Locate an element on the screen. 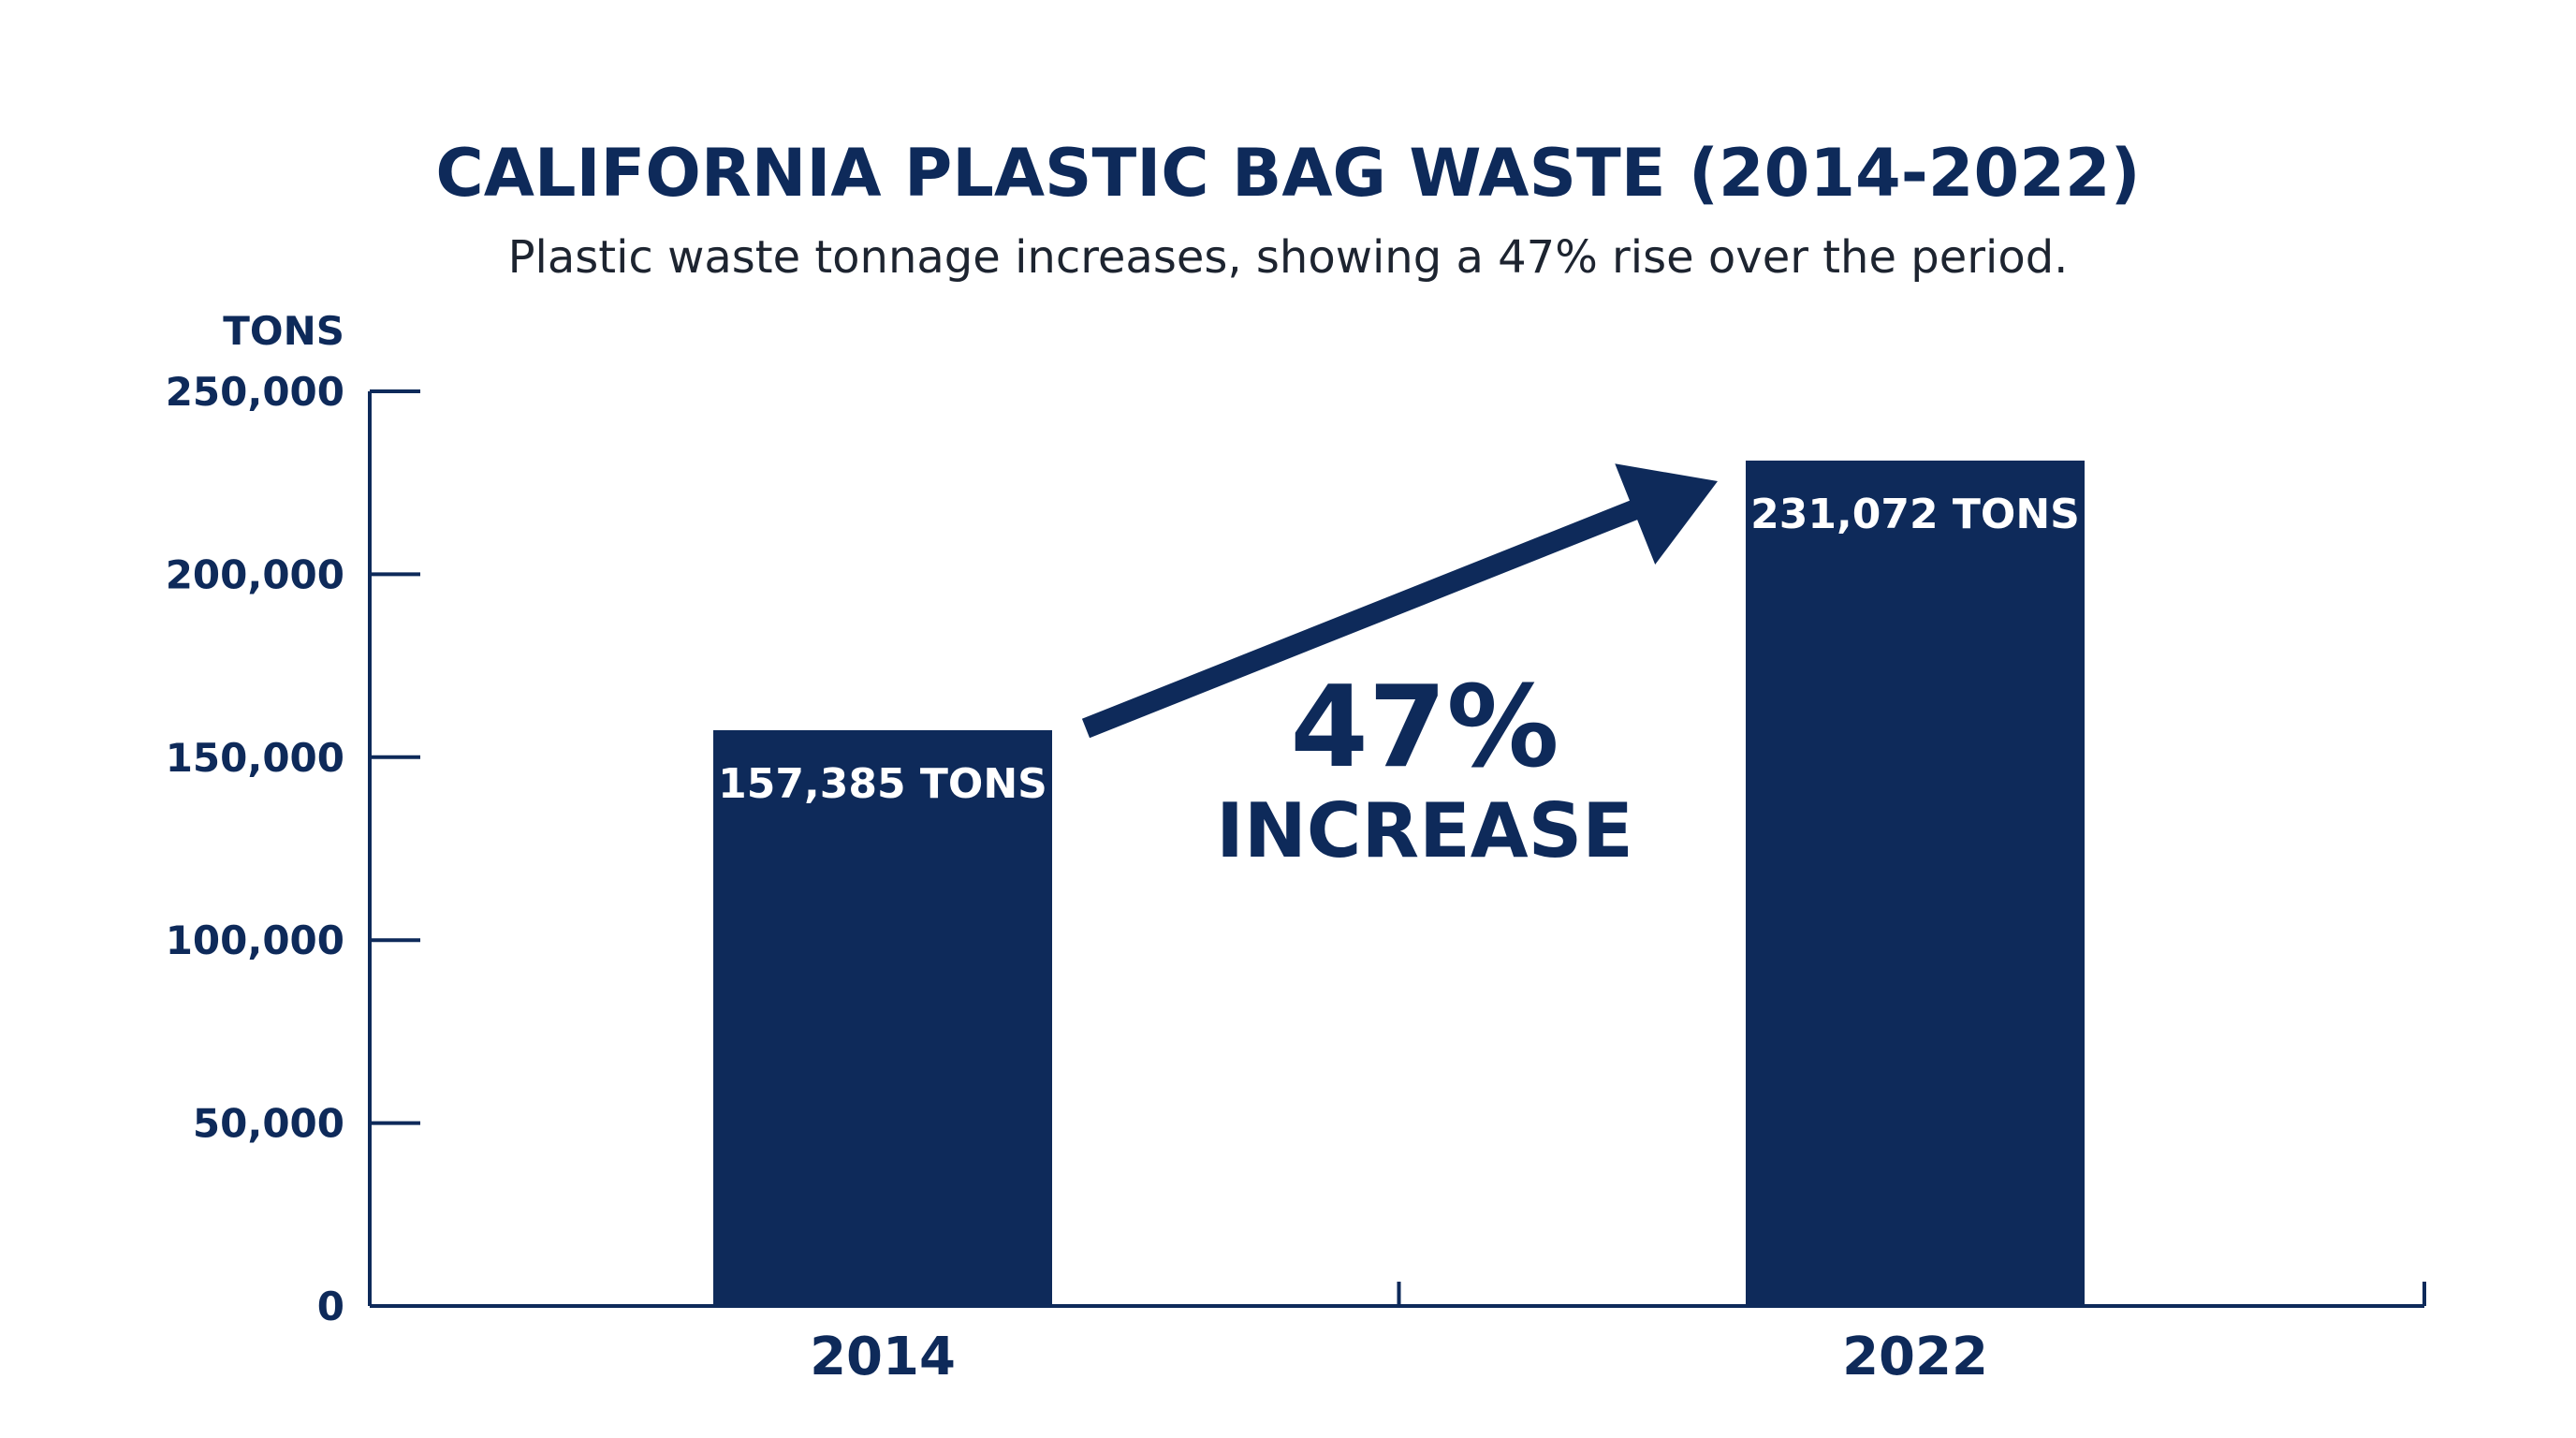 The height and width of the screenshot is (1438, 2576). increase-arrow-shaft is located at coordinates (1371, 615).